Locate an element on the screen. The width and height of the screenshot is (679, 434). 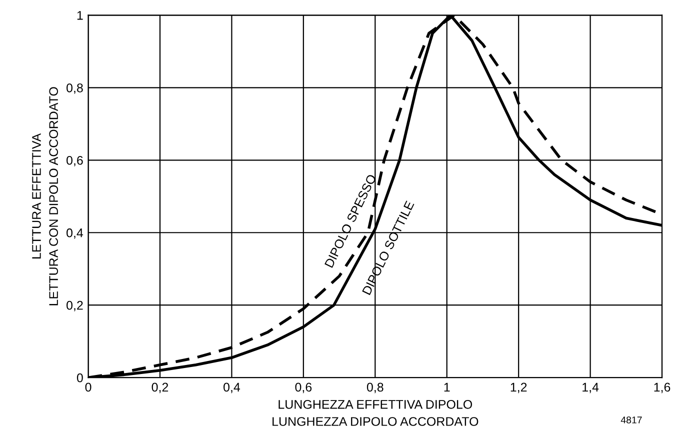
y-tick-label: 0,2 is located at coordinates (74, 306).